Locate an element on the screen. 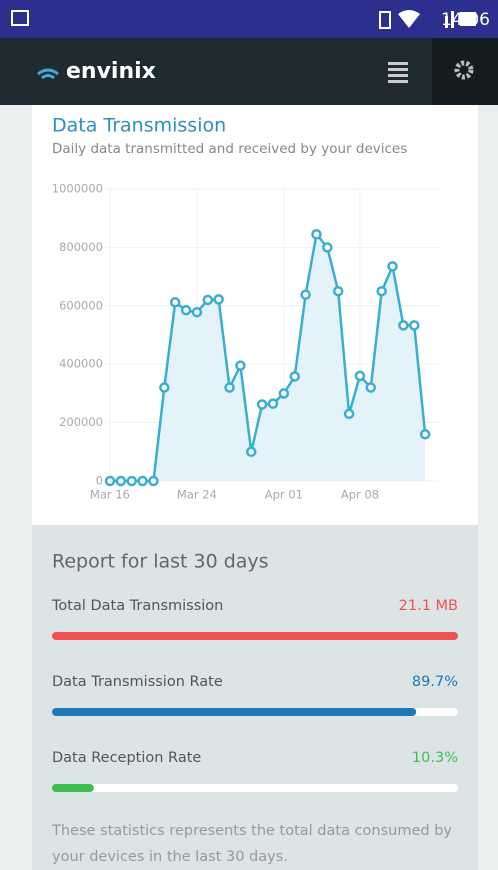 This screenshot has width=498, height=870. report-label: Total Data Transmission is located at coordinates (137, 606).